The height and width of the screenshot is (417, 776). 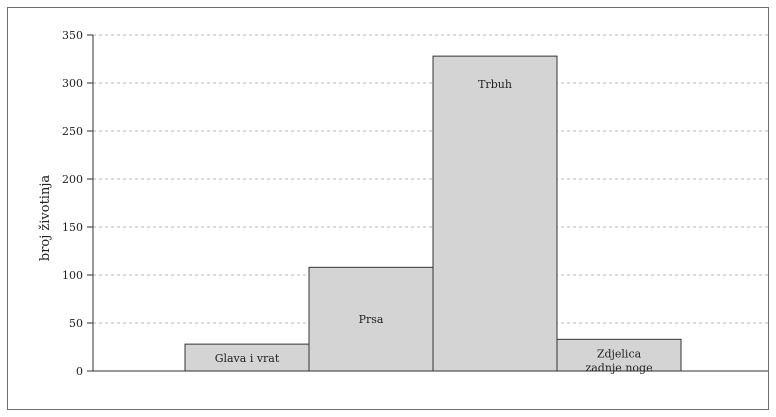 I want to click on bar-label: Zdjelica, so click(x=619, y=353).